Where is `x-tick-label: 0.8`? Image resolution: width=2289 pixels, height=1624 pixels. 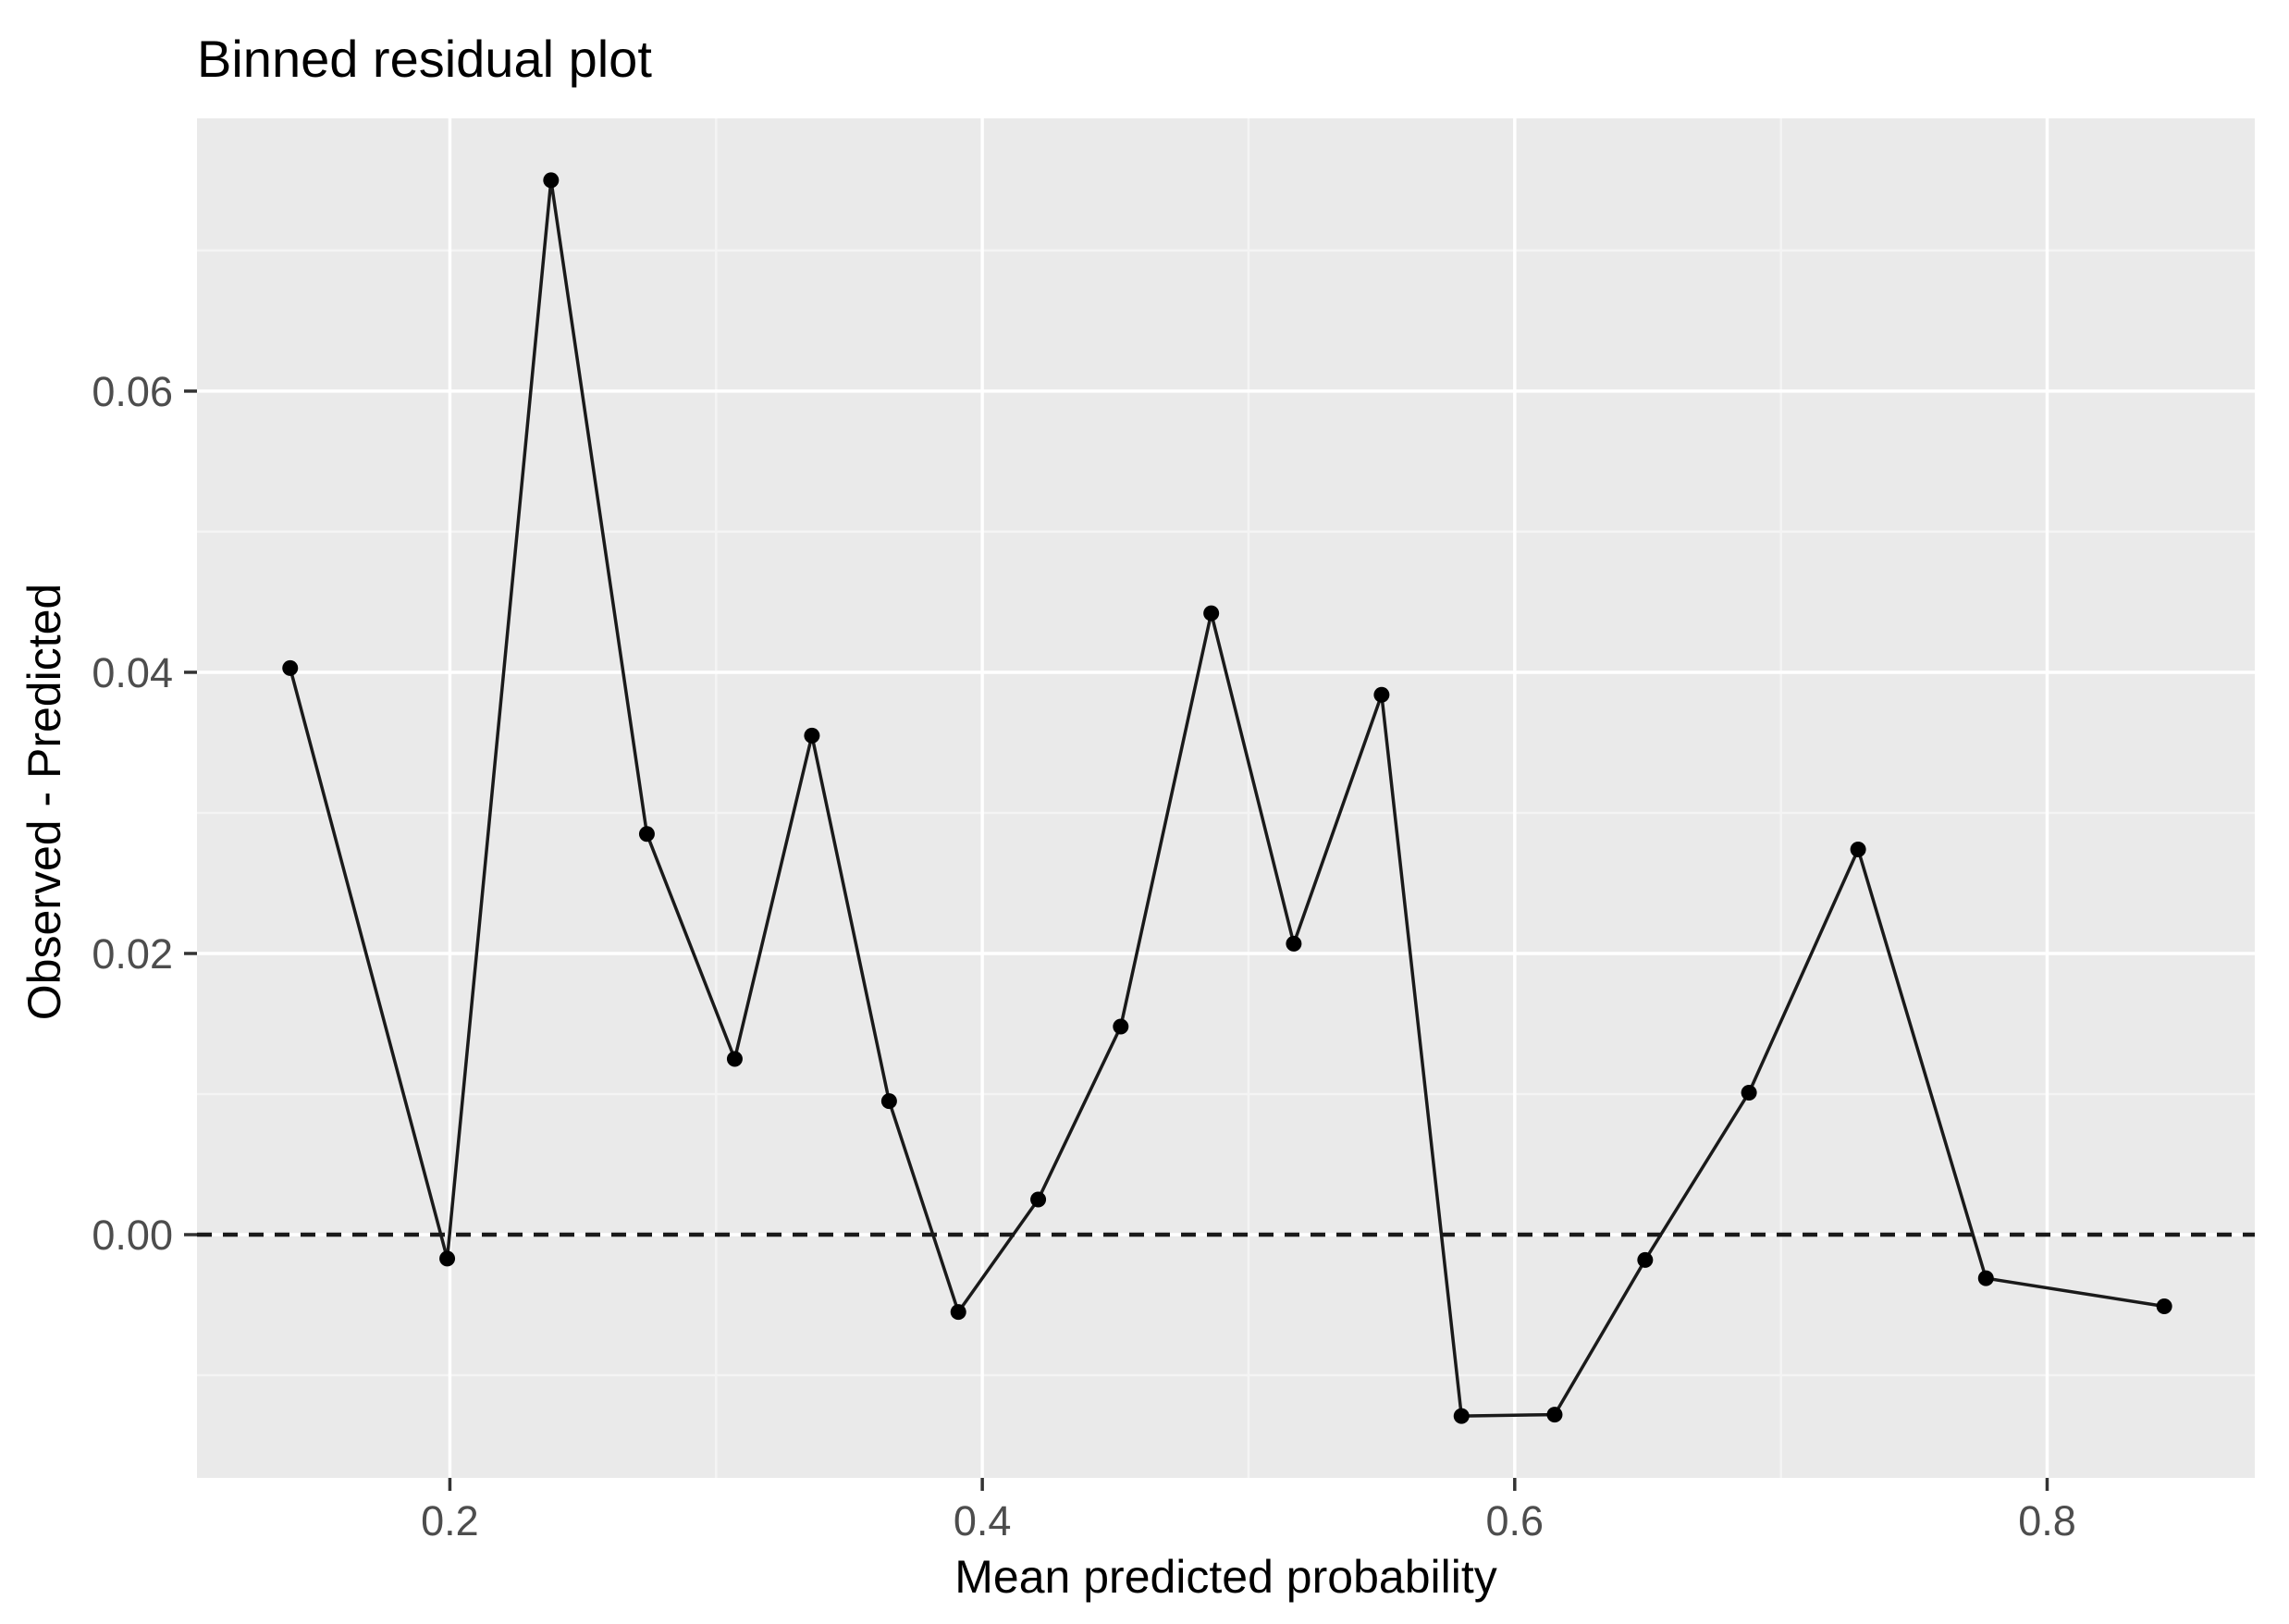 x-tick-label: 0.8 is located at coordinates (2047, 1520).